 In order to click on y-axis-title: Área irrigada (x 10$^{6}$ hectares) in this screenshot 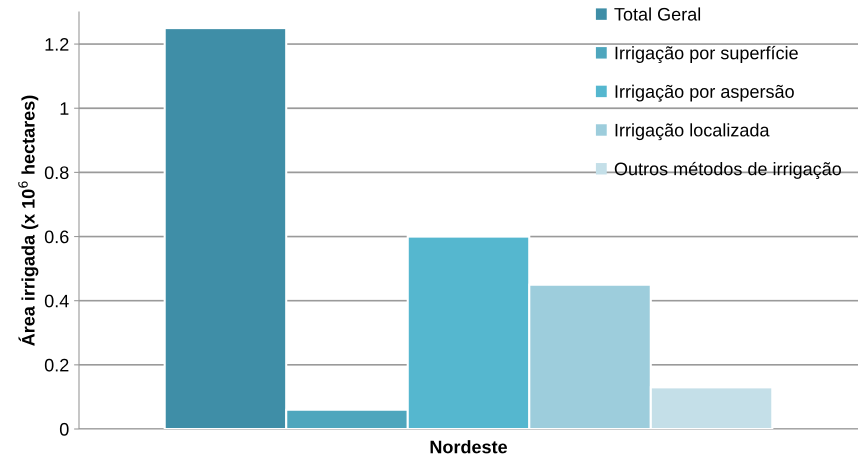, I will do `click(28, 221)`.